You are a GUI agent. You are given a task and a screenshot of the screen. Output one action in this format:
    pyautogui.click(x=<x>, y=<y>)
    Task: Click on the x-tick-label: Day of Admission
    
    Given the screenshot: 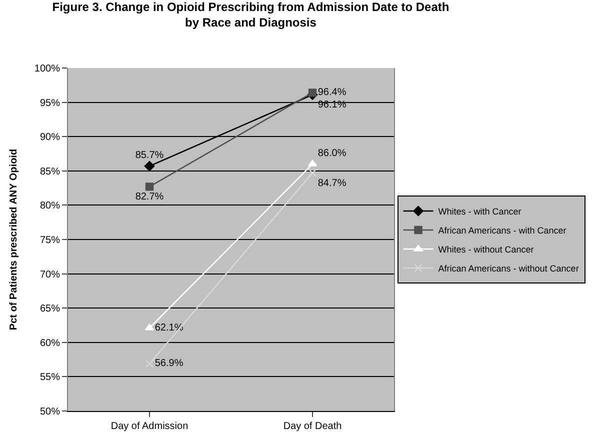 What is the action you would take?
    pyautogui.click(x=149, y=426)
    